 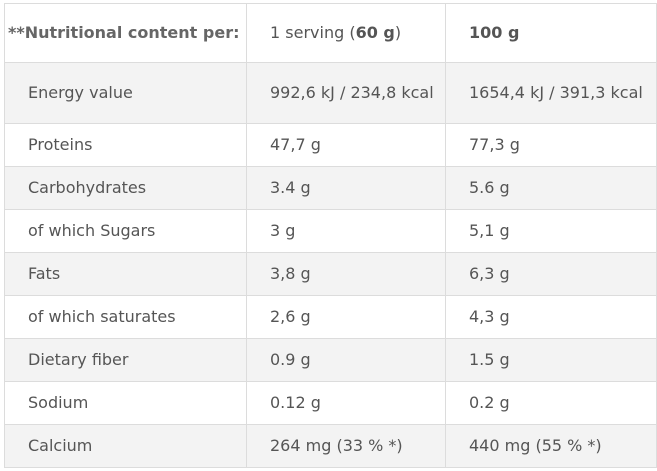 What do you see at coordinates (125, 145) in the screenshot?
I see `row-label: Proteins` at bounding box center [125, 145].